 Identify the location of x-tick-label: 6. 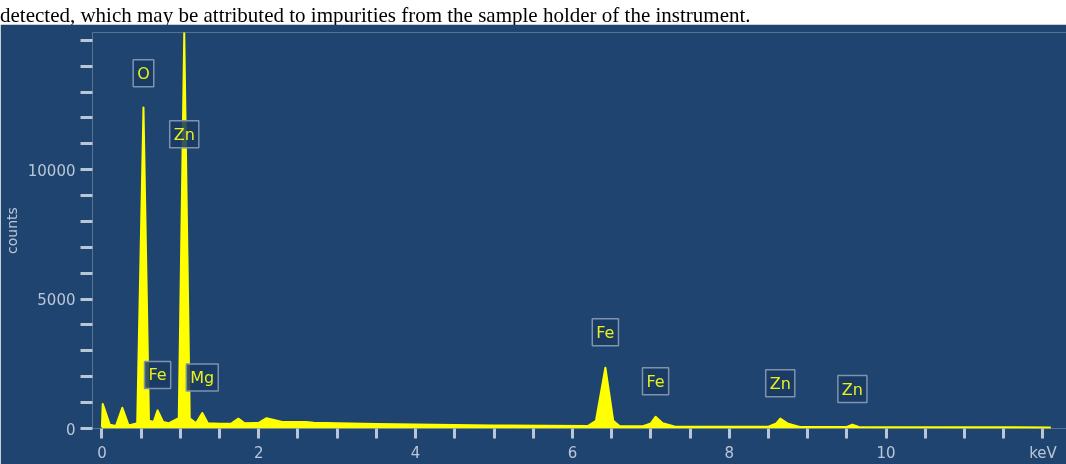
(572, 452).